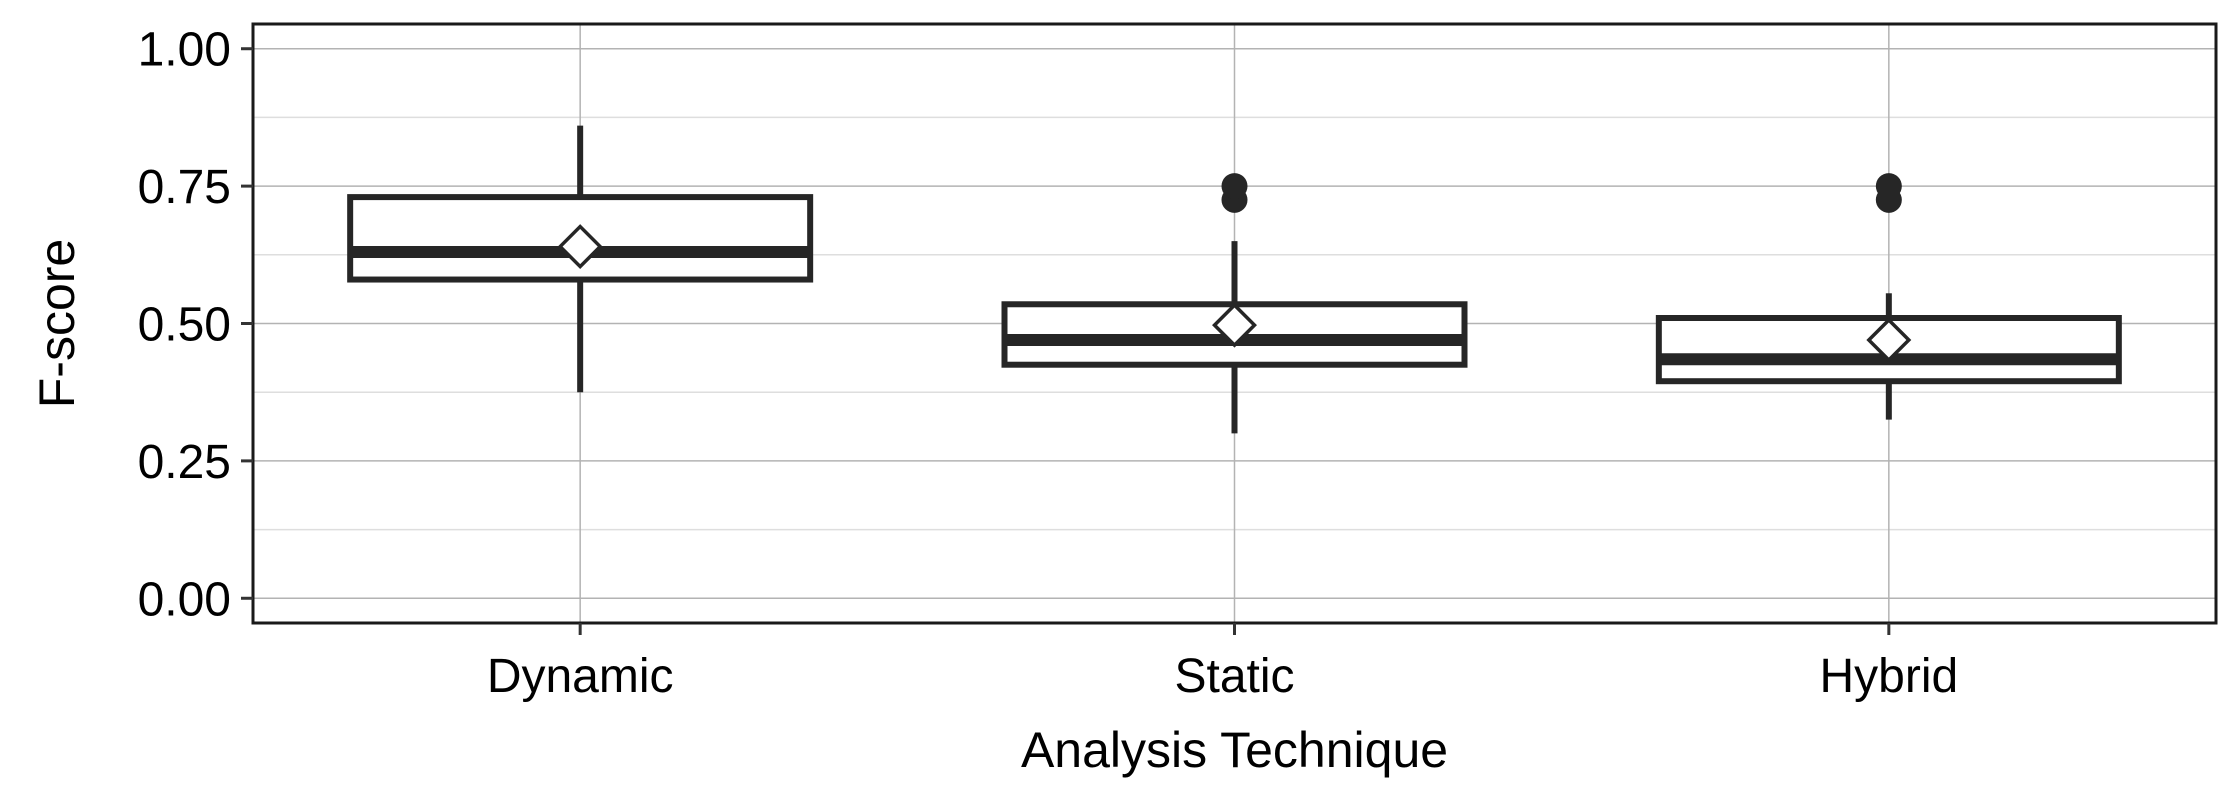 The image size is (2240, 798). What do you see at coordinates (184, 462) in the screenshot?
I see `y-tick-label-1: 0.25` at bounding box center [184, 462].